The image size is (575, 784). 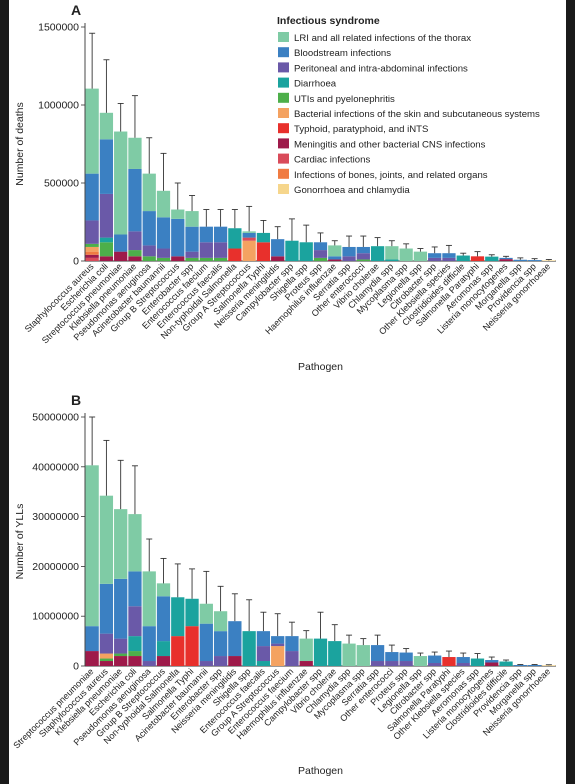 What do you see at coordinates (55, 467) in the screenshot?
I see `y-tick-label: 40000000` at bounding box center [55, 467].